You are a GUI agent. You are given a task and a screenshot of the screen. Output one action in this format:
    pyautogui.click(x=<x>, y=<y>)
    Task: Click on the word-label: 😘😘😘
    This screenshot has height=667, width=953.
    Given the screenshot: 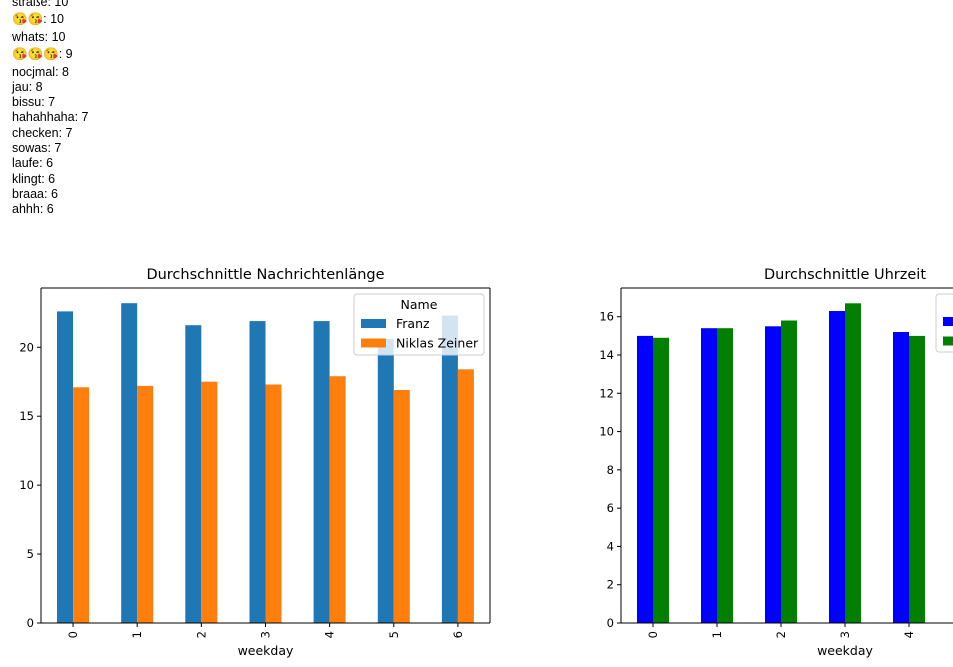 What is the action you would take?
    pyautogui.click(x=35, y=54)
    